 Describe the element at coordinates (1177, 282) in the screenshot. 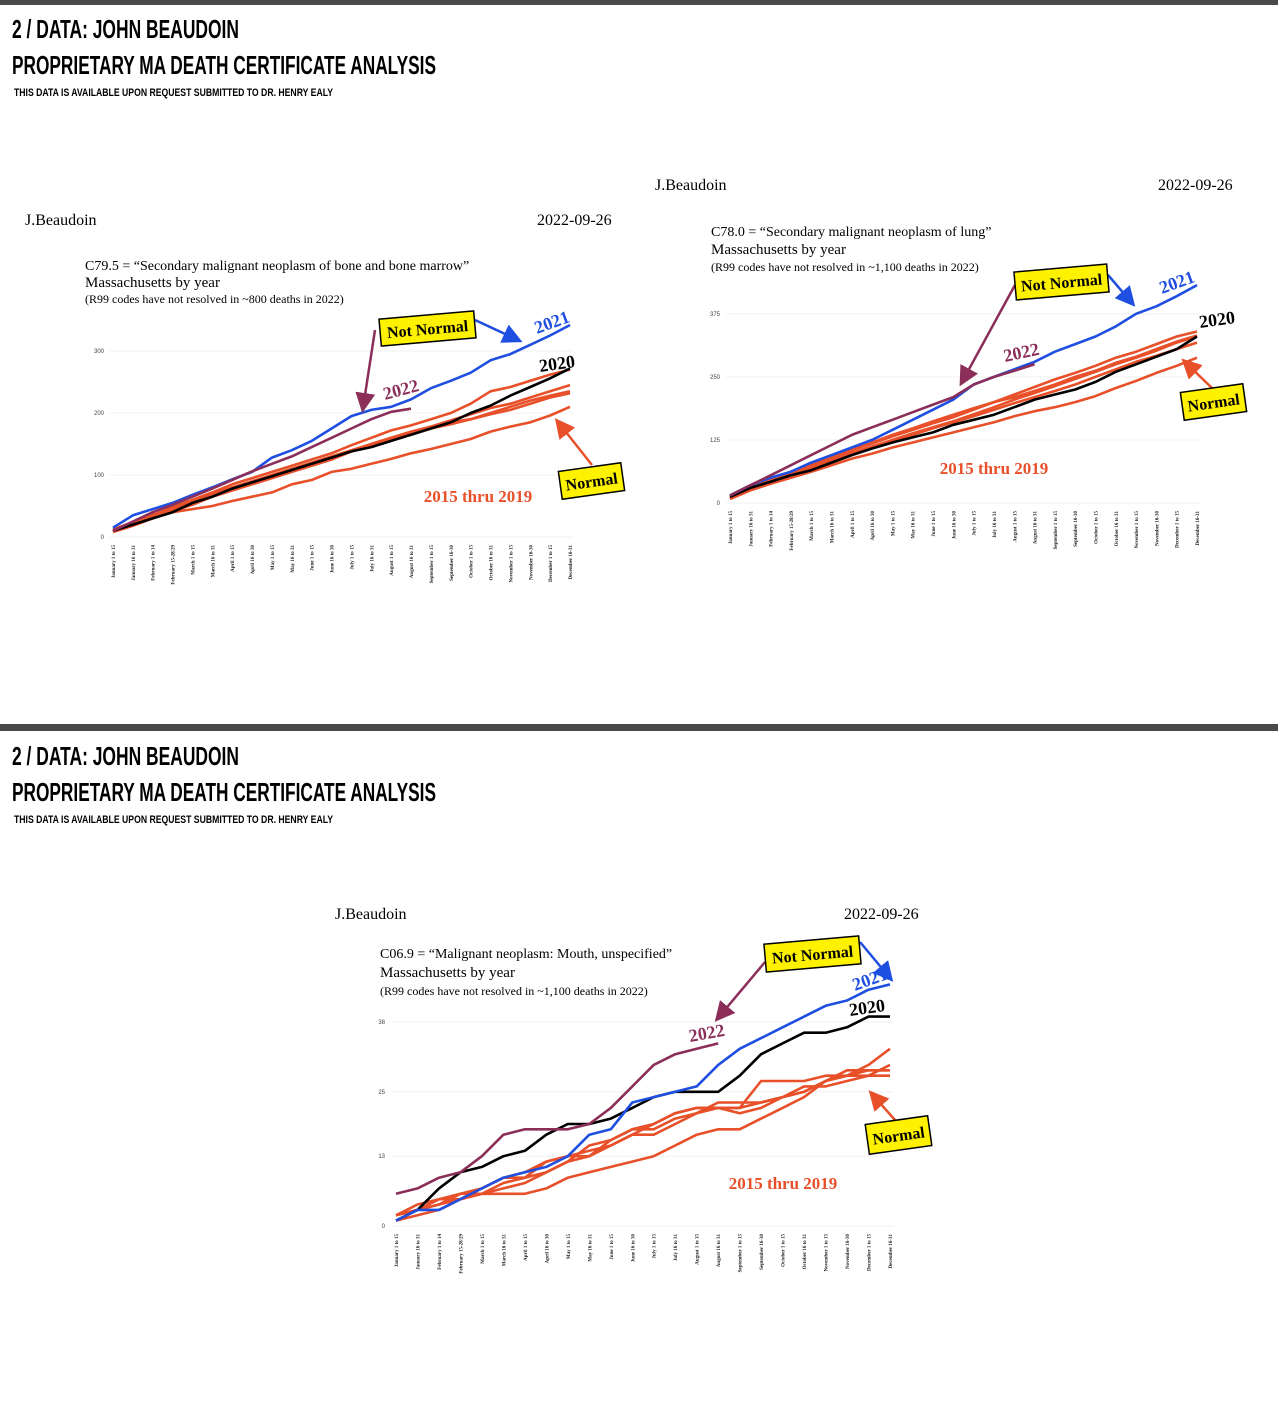

I see `series-label: 2021` at that location.